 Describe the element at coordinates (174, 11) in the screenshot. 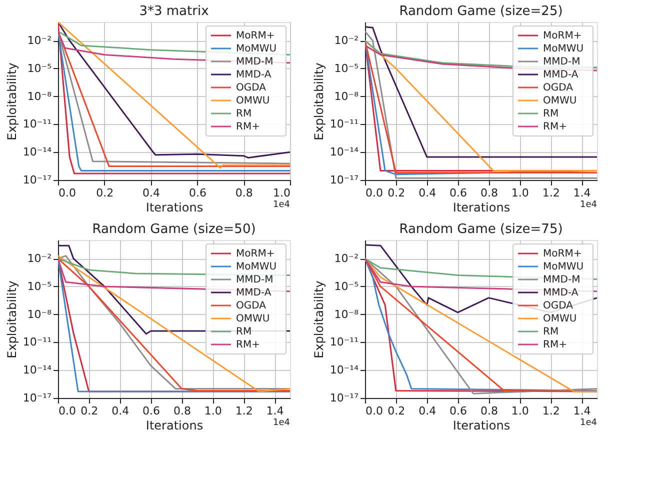

I see `chart-title: 3*3 matrix` at that location.